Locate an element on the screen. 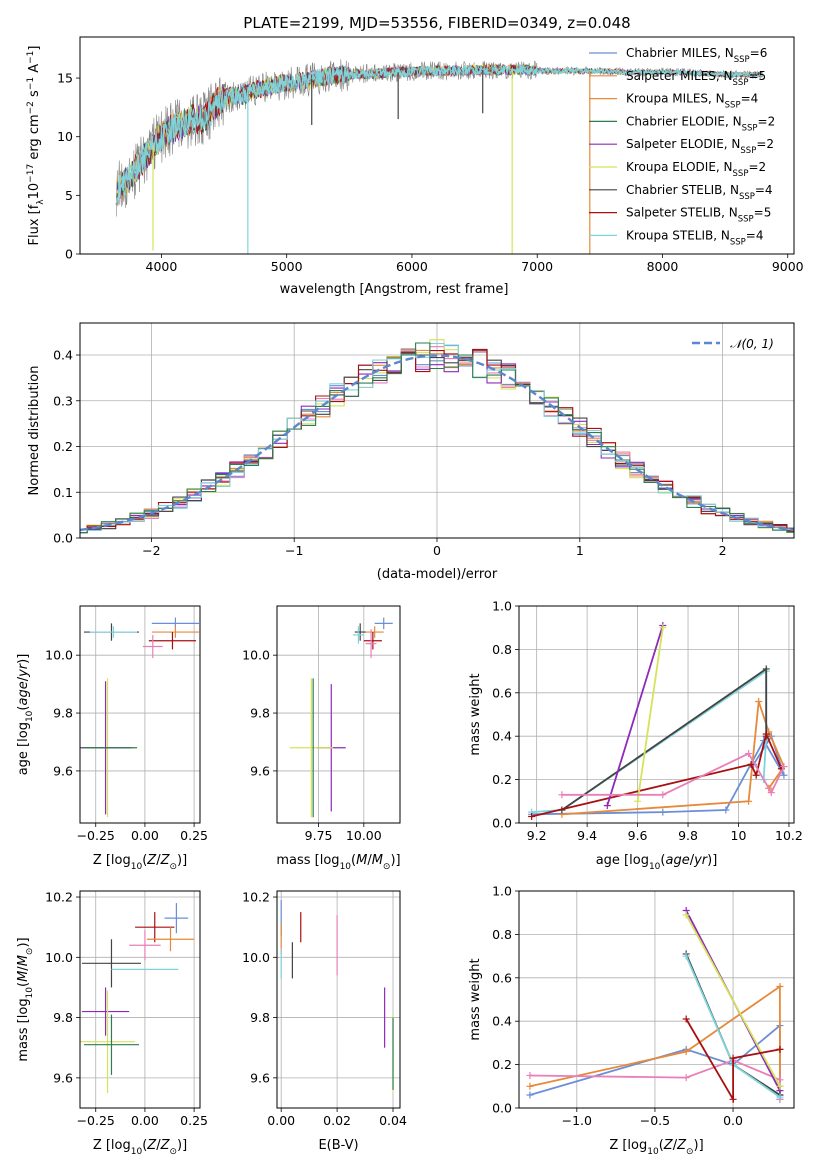  x-axis-label: (data-model)/error is located at coordinates (437, 574).